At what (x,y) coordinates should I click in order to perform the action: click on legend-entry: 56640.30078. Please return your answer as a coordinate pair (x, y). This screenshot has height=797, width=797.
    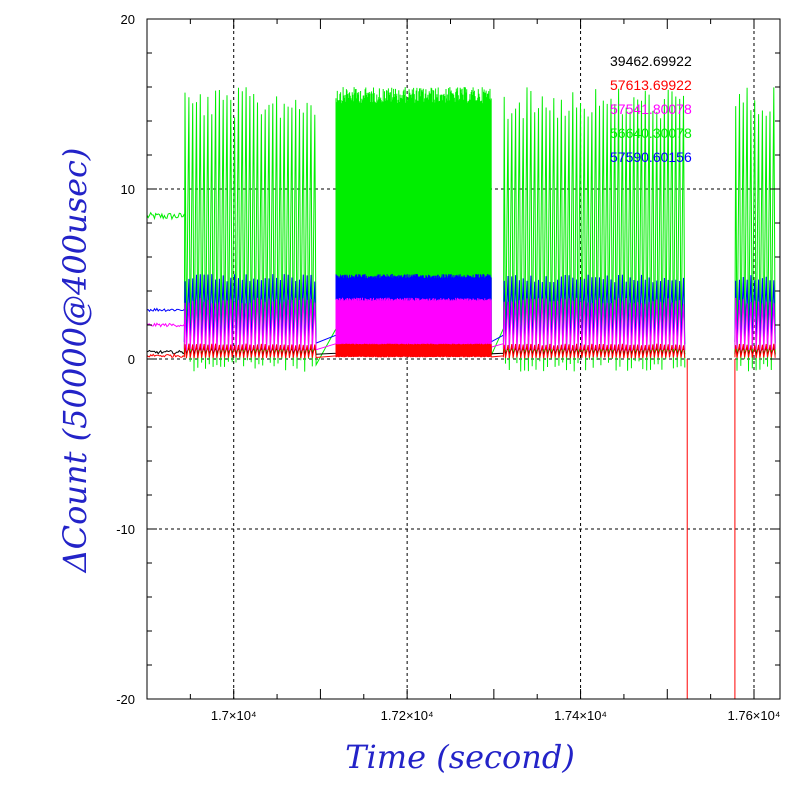
    Looking at the image, I should click on (651, 133).